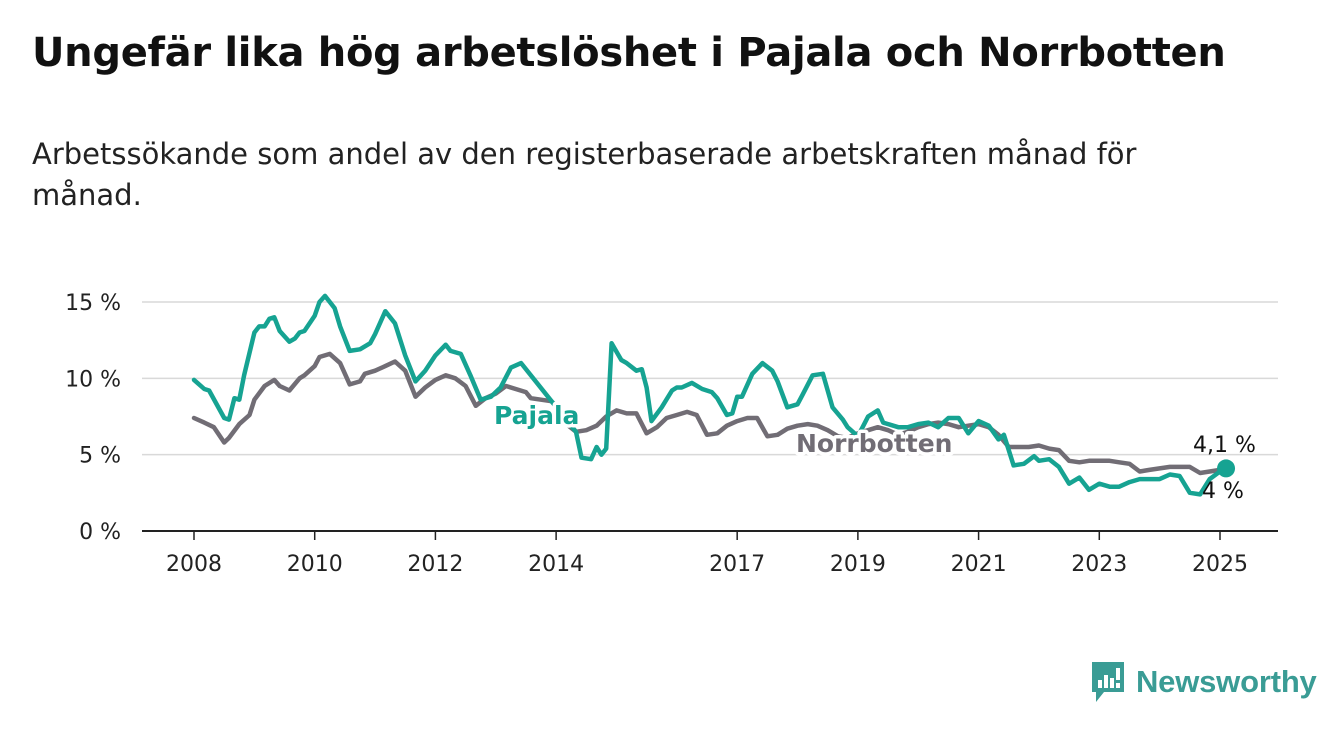 Image resolution: width=1340 pixels, height=734 pixels. I want to click on x-tick-label: 2010, so click(315, 564).